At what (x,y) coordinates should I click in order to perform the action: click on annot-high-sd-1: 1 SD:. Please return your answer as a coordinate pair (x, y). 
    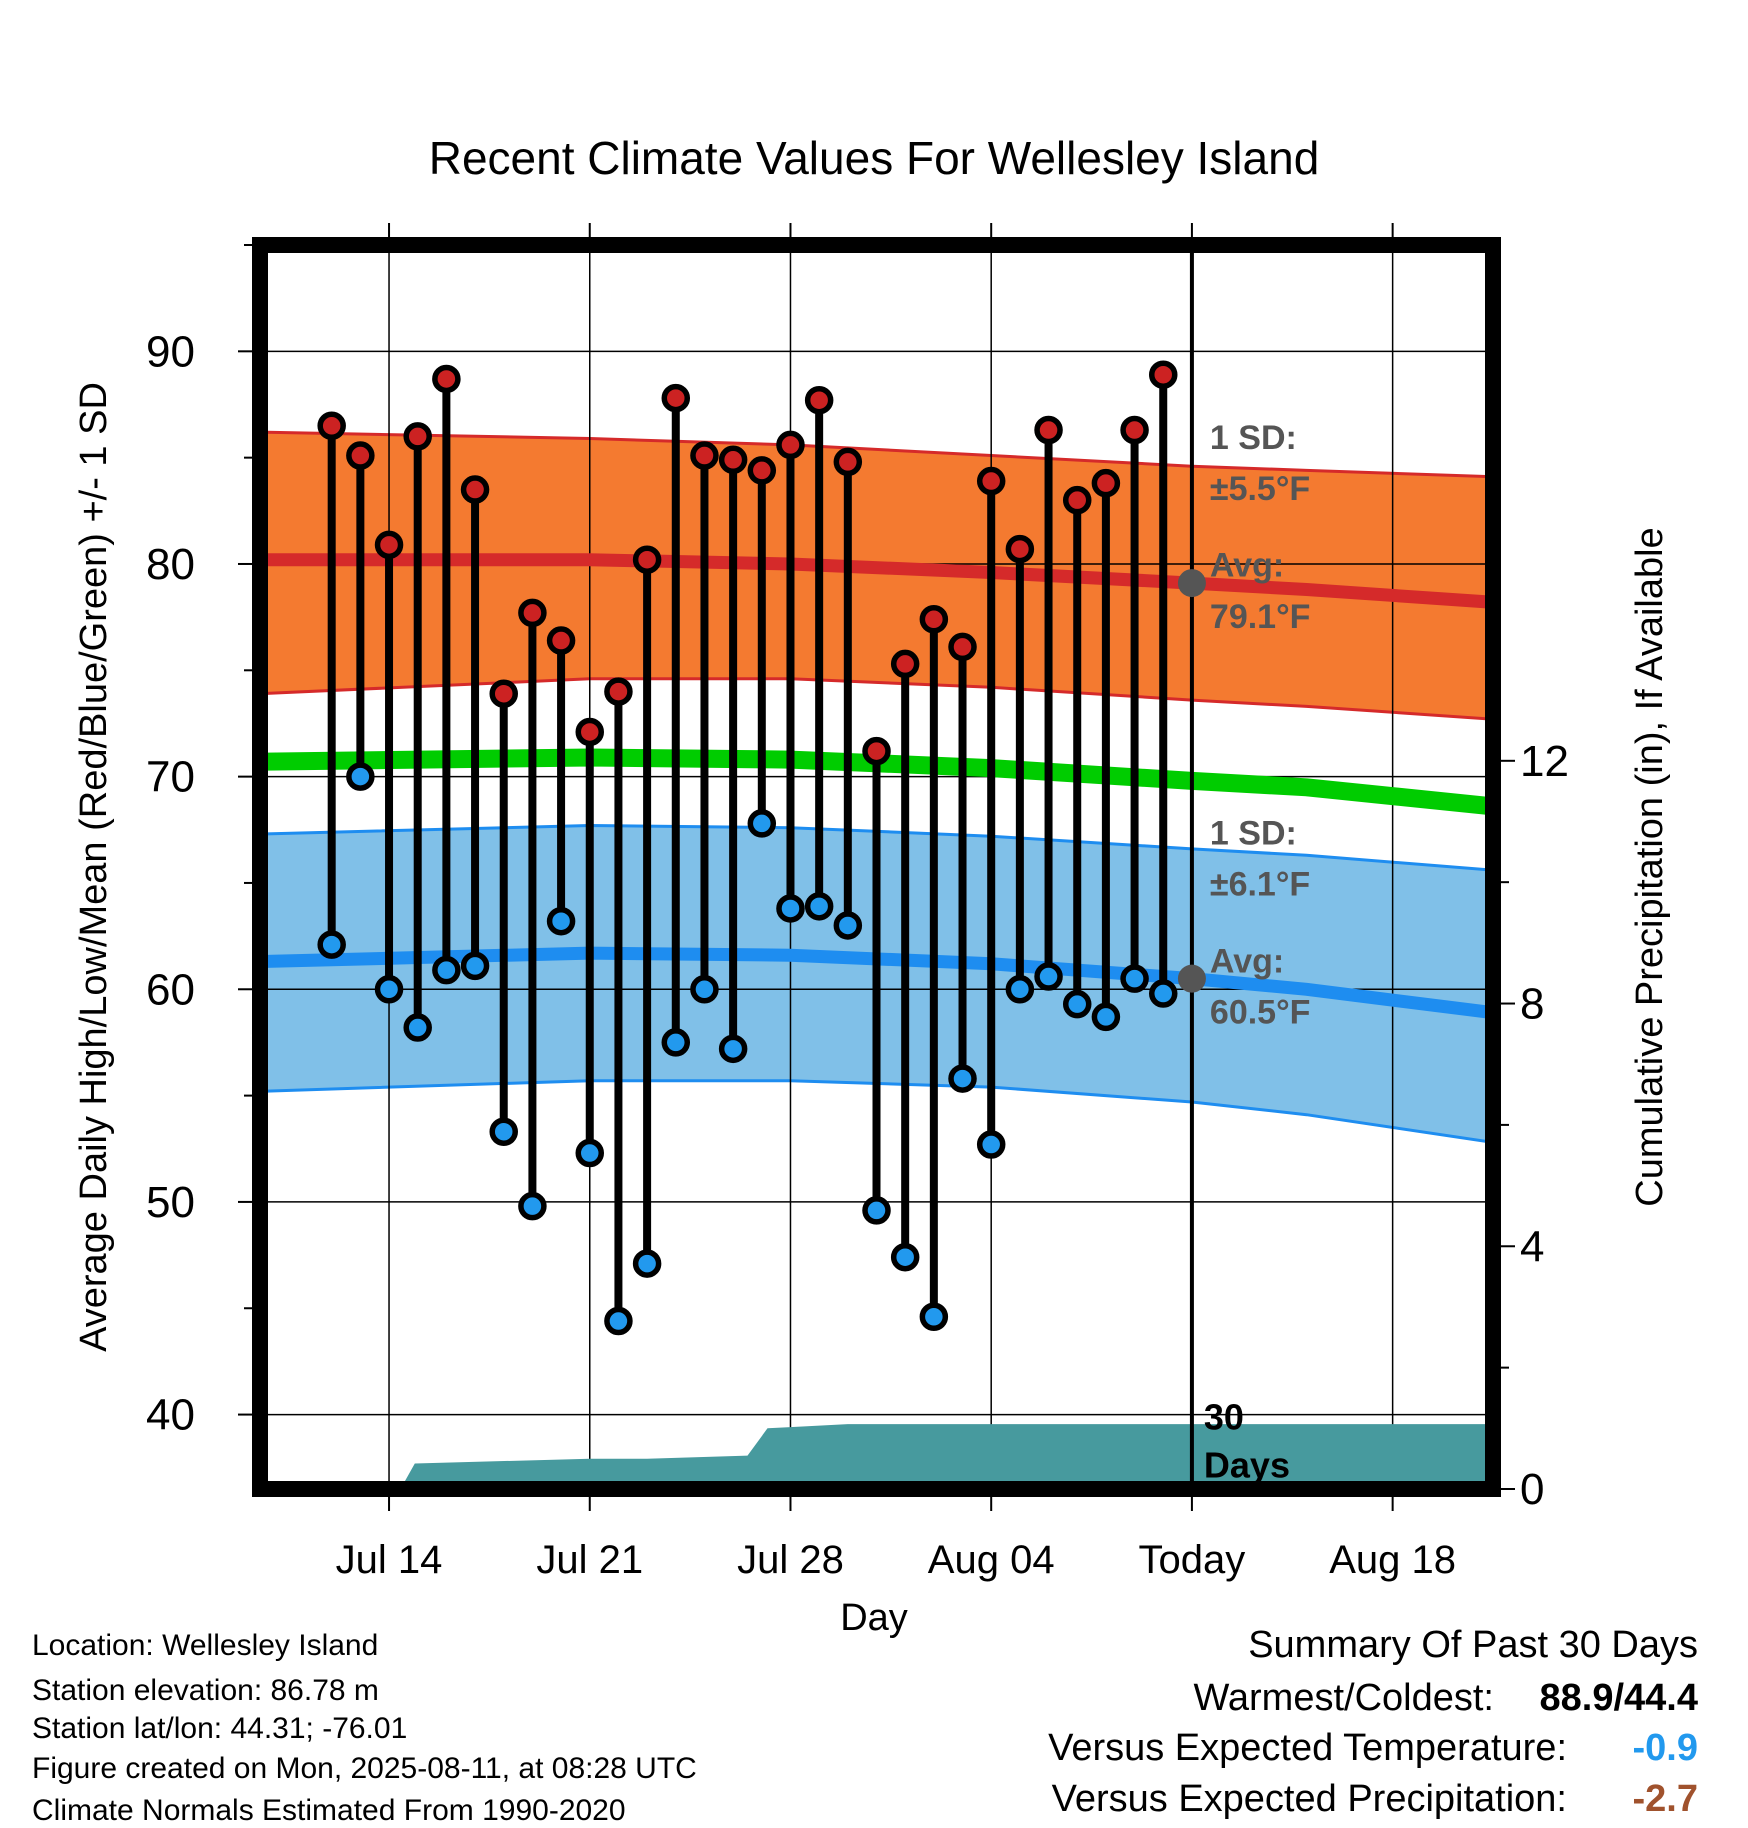
    Looking at the image, I should click on (1253, 438).